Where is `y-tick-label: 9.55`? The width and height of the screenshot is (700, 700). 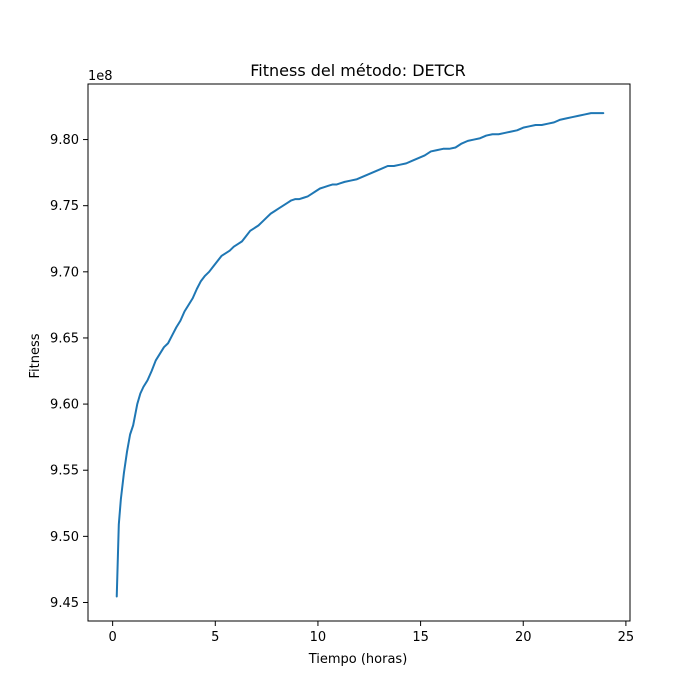
y-tick-label: 9.55 is located at coordinates (64, 471).